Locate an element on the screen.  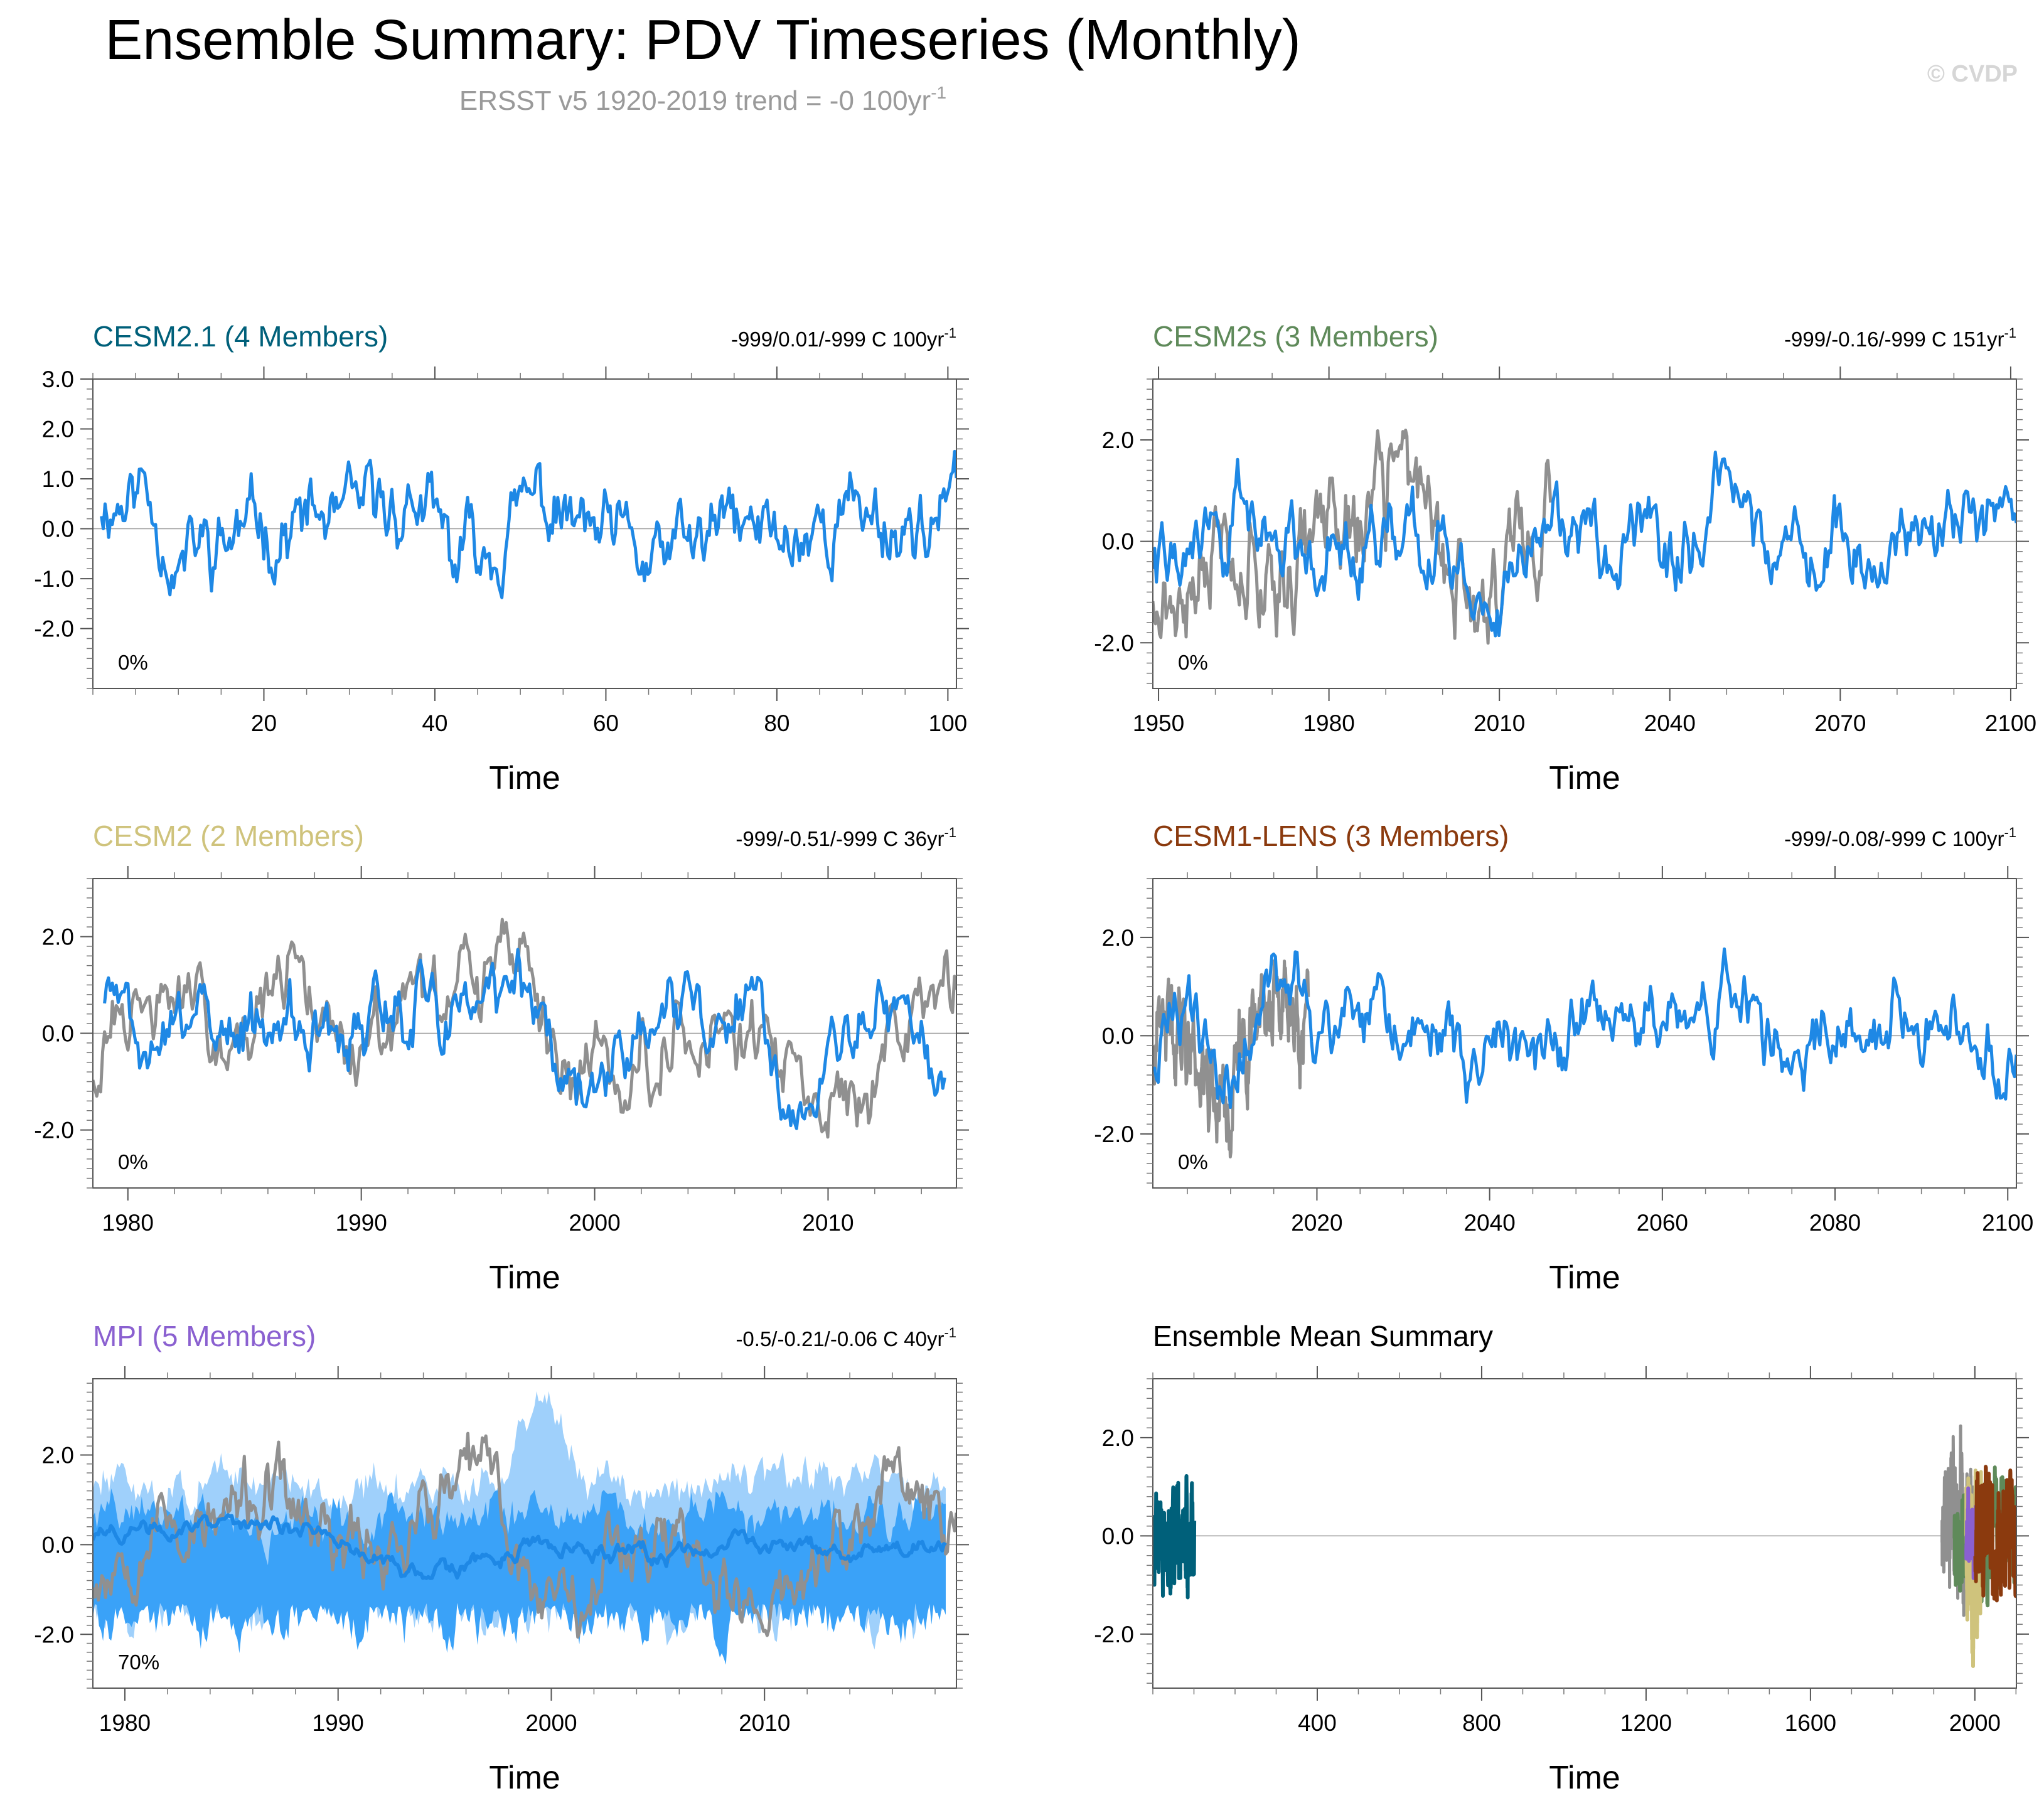
x-tick-label: 2070 is located at coordinates (1840, 723).